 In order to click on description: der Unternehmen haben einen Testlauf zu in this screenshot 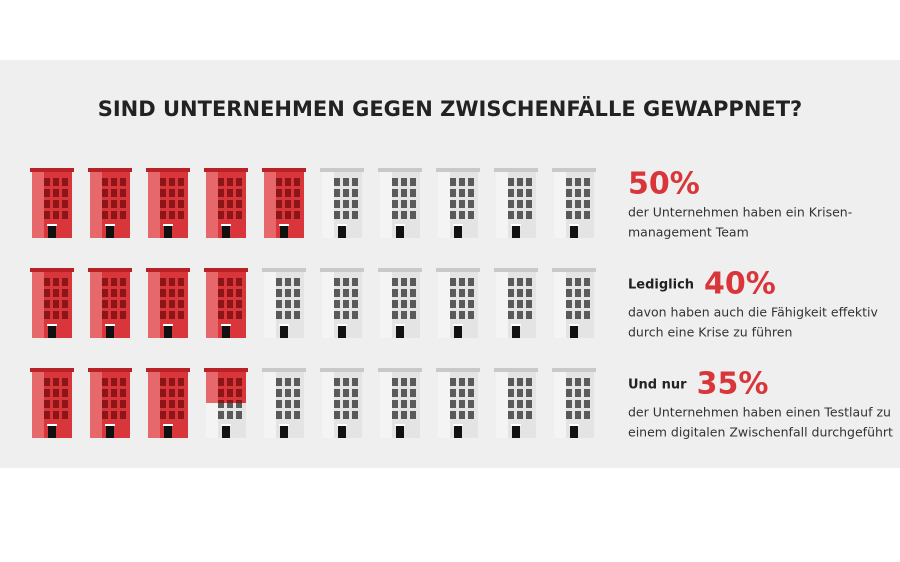, I will do `click(759, 412)`.